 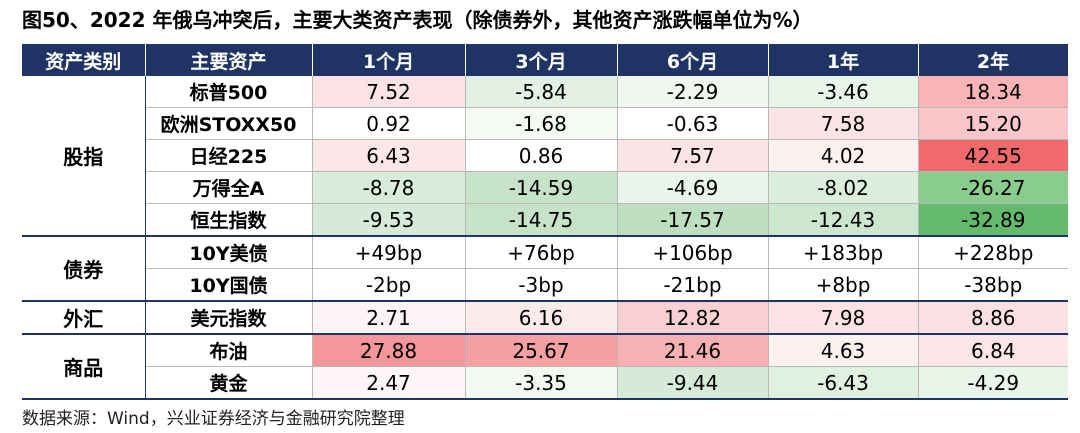 I want to click on table-row: 黄金 2.47 -3.35 -9.44 -6.43 -4.29, so click(x=545, y=383).